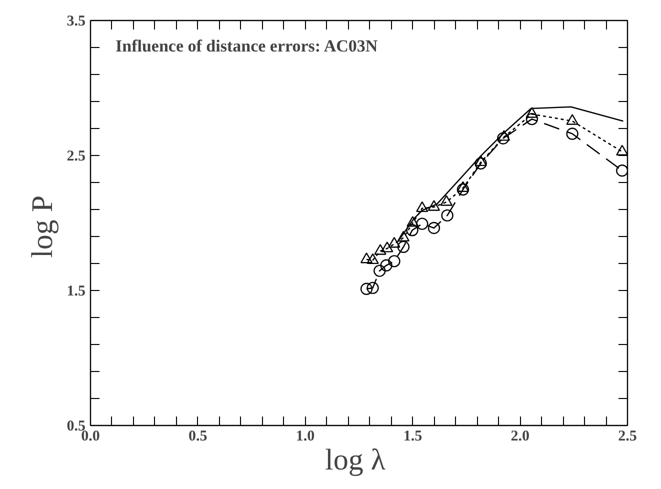 The width and height of the screenshot is (661, 489). I want to click on text: Influence of distance errors: AC03N, so click(247, 46).